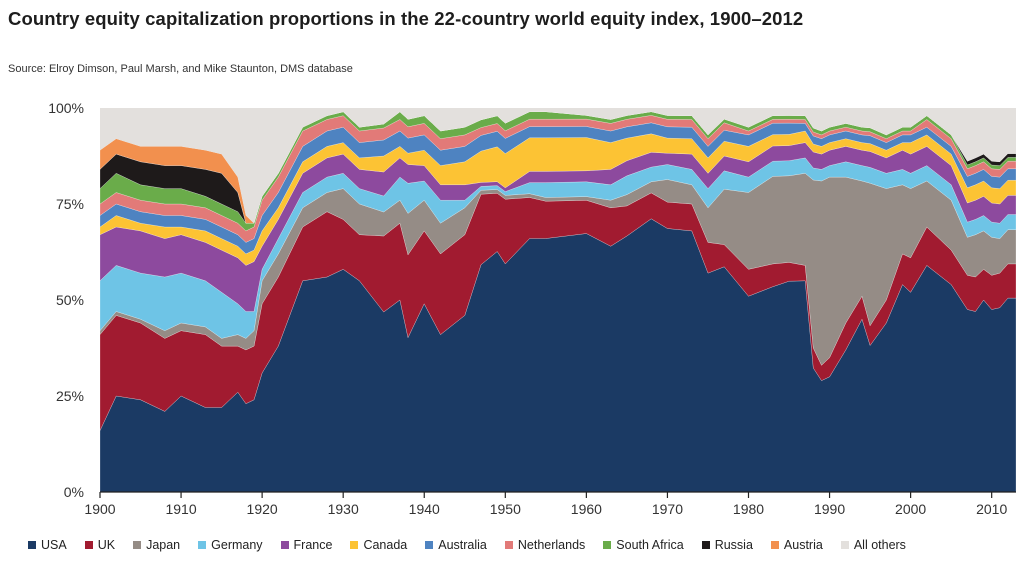 This screenshot has height=564, width=1024. Describe the element at coordinates (748, 509) in the screenshot. I see `x-tick-label: 1980` at that location.